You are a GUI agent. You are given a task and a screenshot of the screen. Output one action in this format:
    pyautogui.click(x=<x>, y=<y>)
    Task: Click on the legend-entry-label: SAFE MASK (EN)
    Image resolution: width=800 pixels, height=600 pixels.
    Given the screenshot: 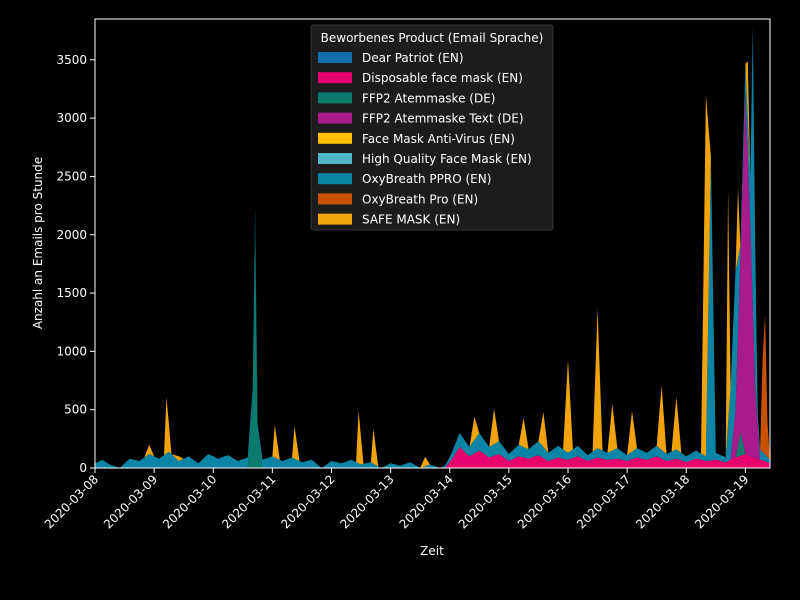 What is the action you would take?
    pyautogui.click(x=411, y=220)
    